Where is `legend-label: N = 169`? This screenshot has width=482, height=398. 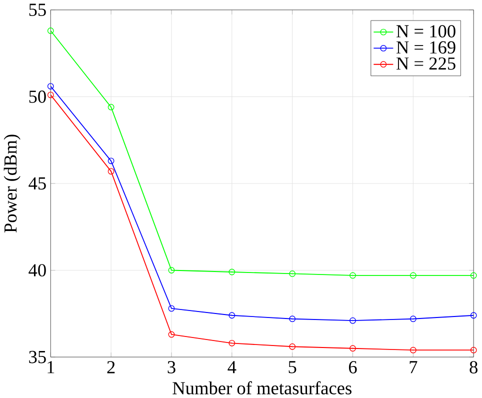
legend-label: N = 169 is located at coordinates (426, 47).